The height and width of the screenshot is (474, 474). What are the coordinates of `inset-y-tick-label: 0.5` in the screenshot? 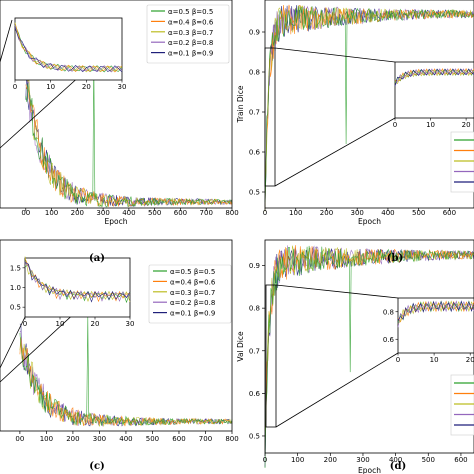 It's located at (15, 308).